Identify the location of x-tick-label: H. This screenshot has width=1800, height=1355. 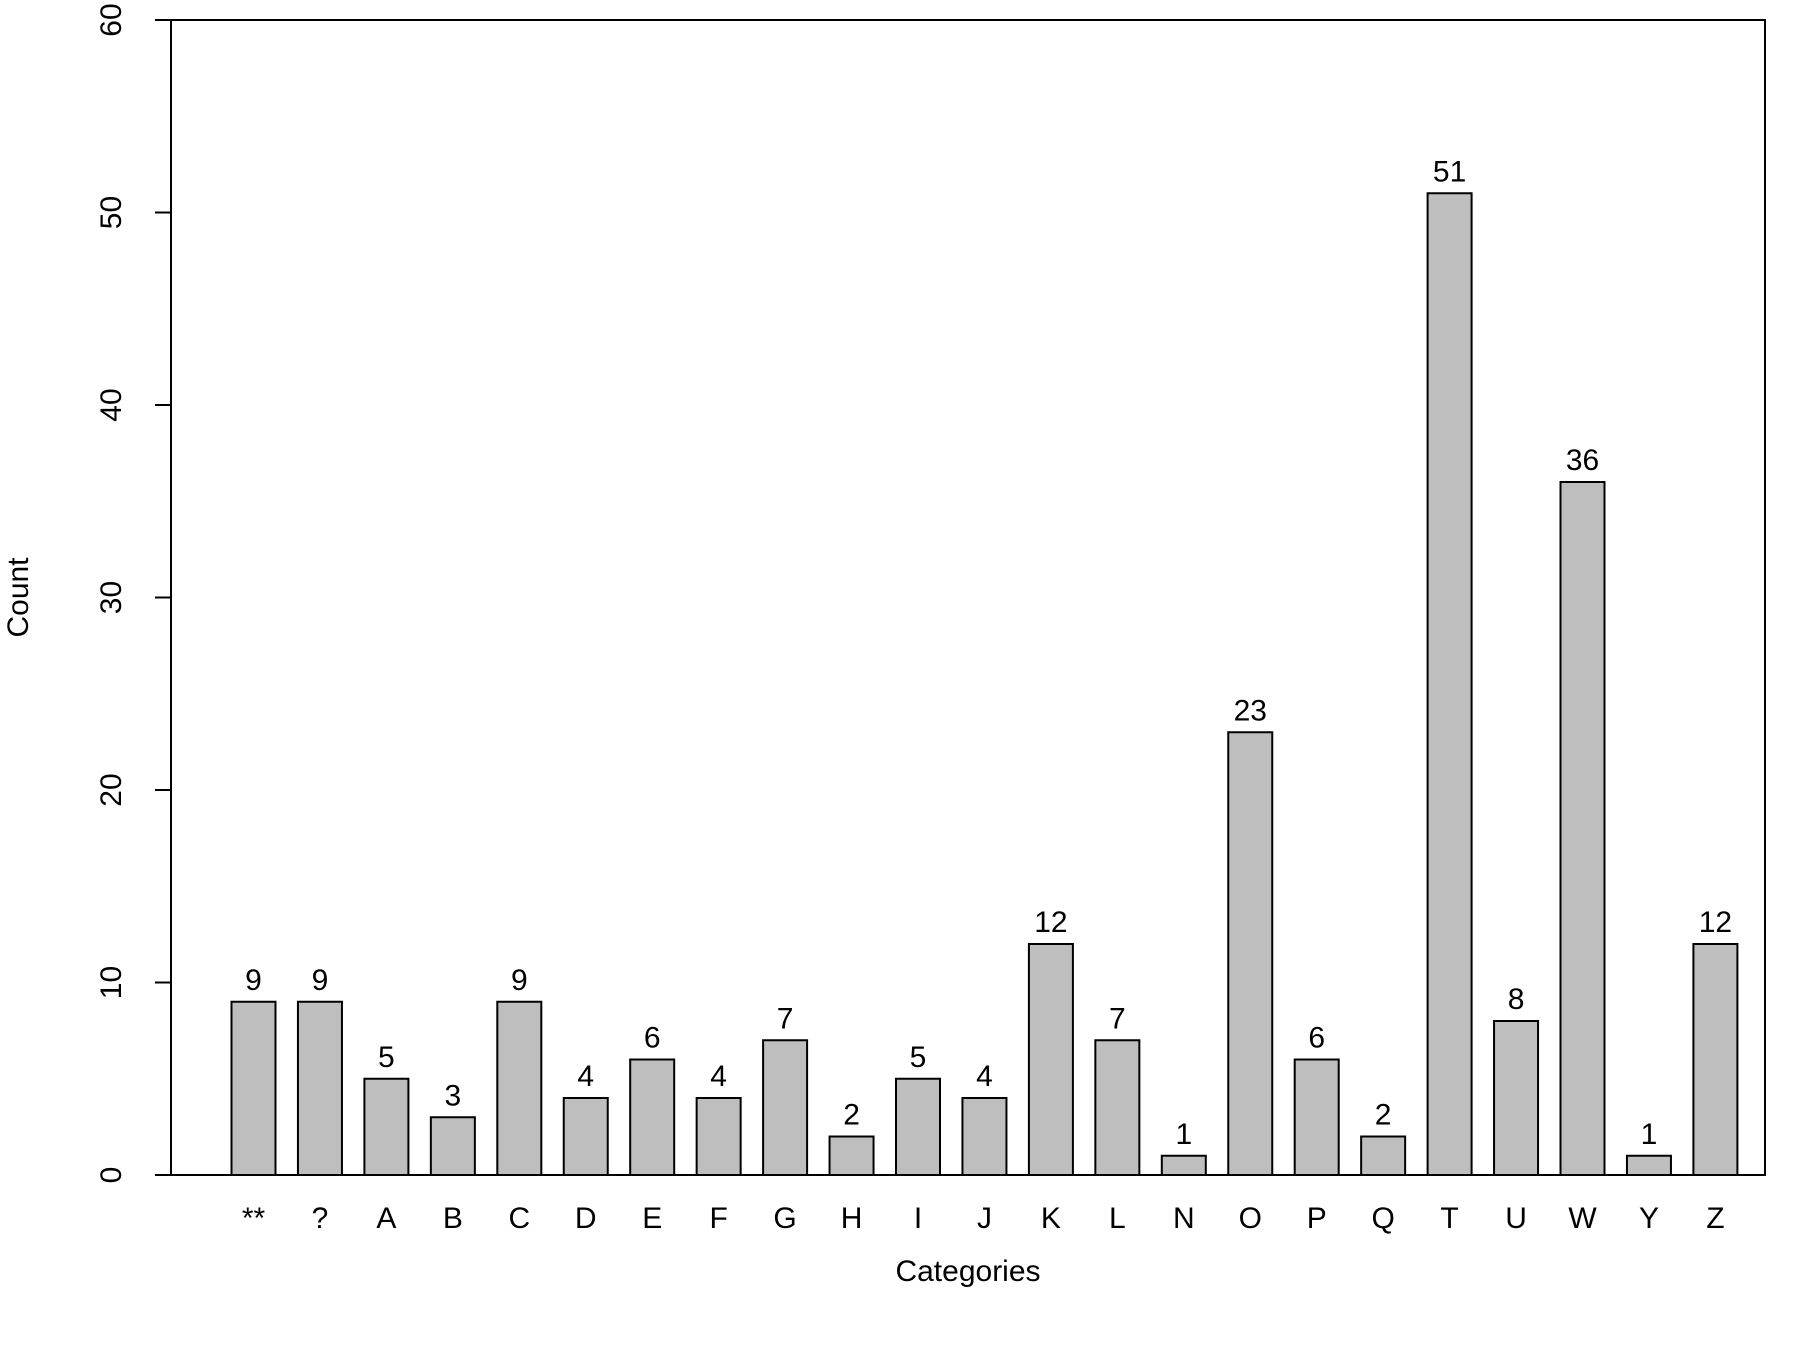
(852, 1218).